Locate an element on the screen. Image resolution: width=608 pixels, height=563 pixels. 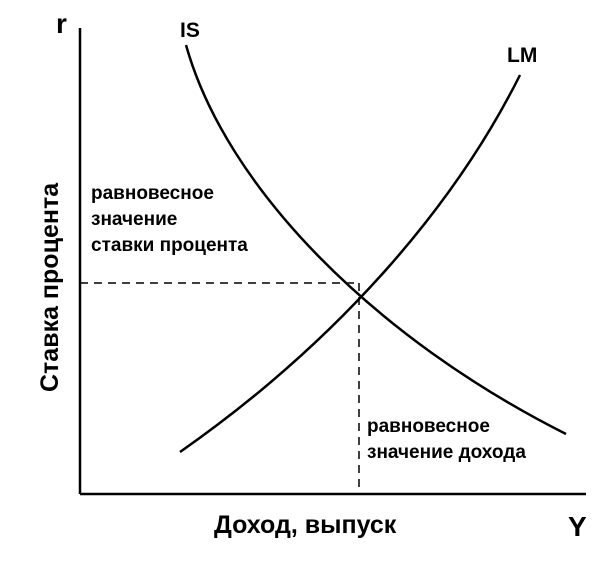
income-annotation-line: значение дохода is located at coordinates (446, 452).